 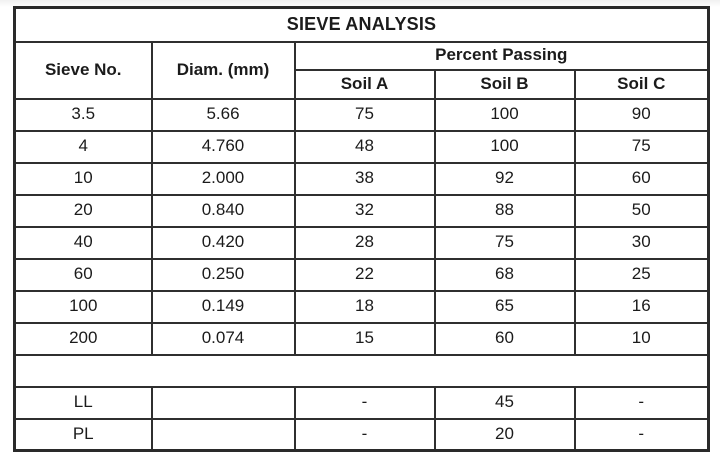 I want to click on header-soil-b: Soil B, so click(x=504, y=84).